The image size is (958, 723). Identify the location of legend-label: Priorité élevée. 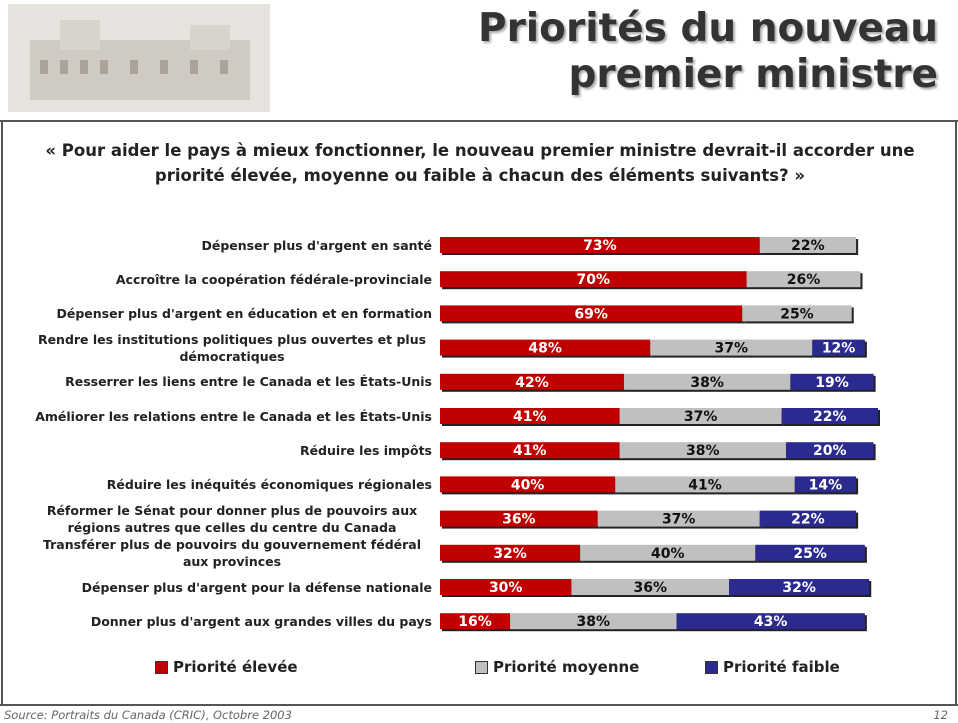
(235, 667).